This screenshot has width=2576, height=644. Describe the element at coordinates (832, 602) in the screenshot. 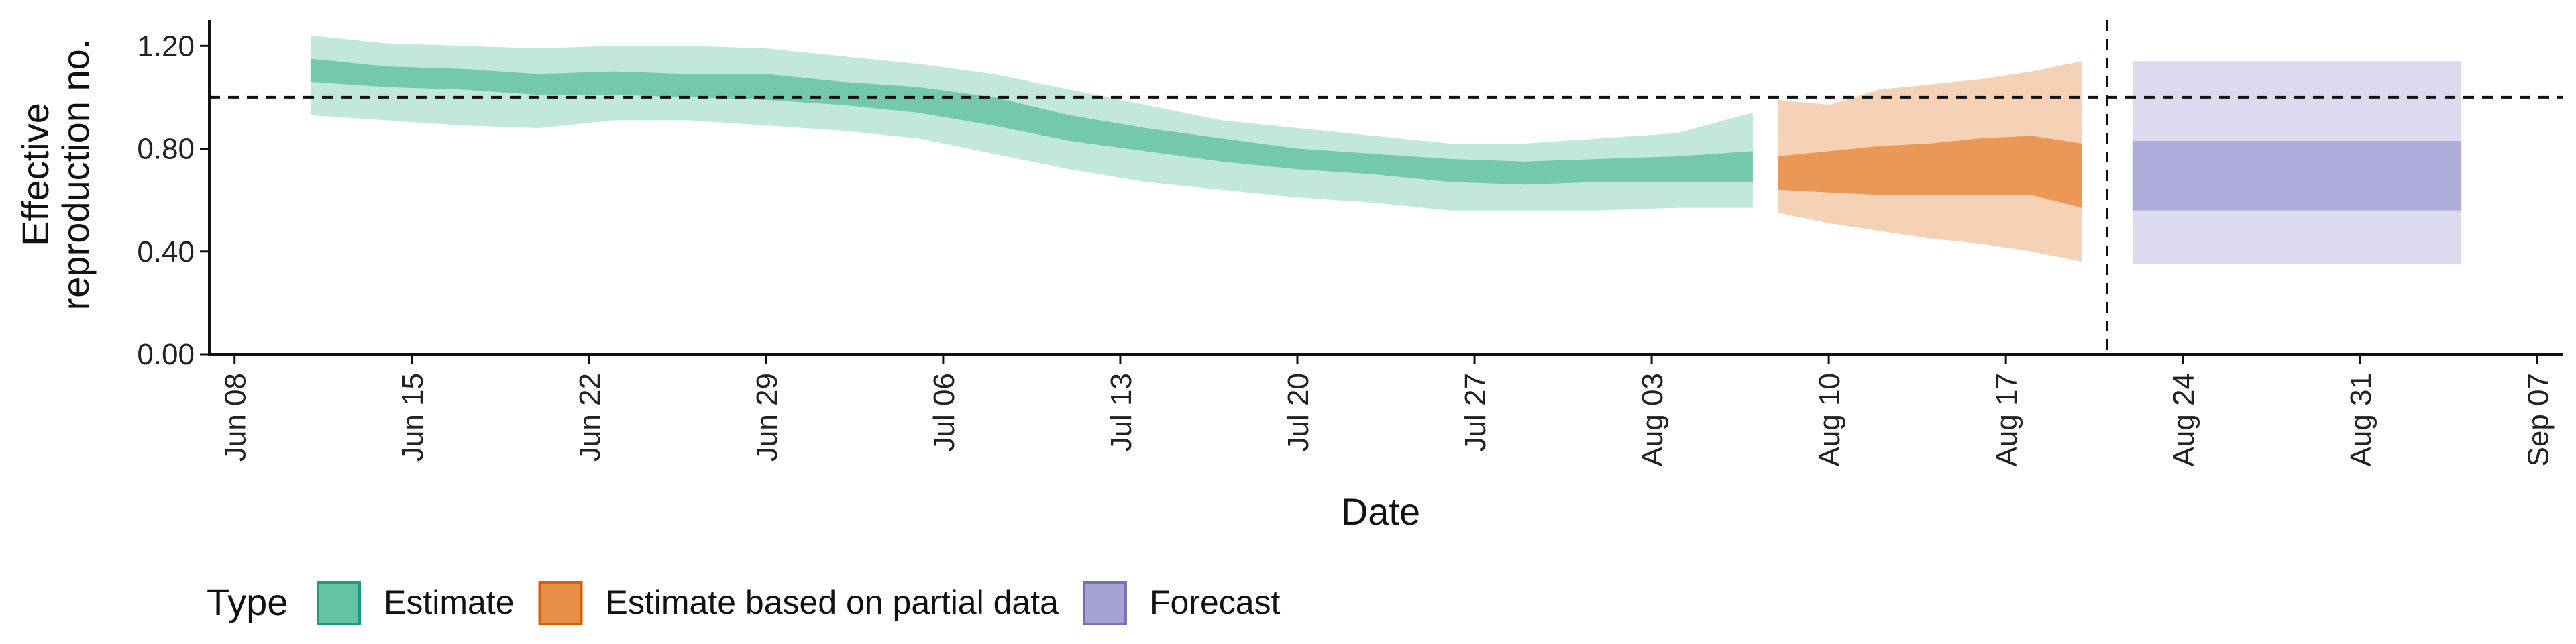

I see `legend-label-series-1: Estimate based on partial data` at that location.